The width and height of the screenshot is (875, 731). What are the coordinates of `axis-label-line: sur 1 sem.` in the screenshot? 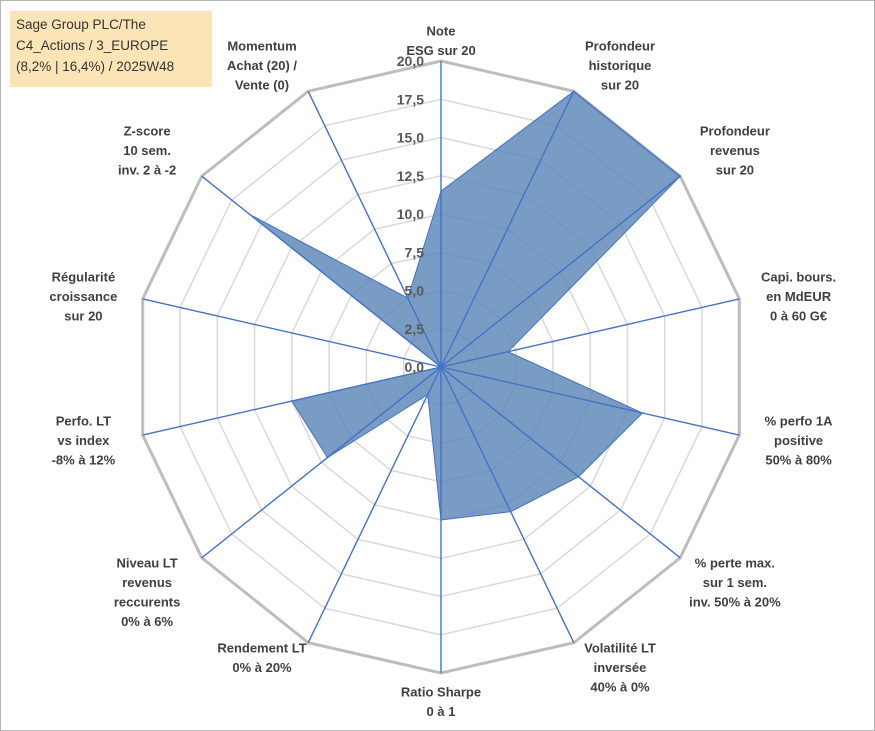 It's located at (735, 582).